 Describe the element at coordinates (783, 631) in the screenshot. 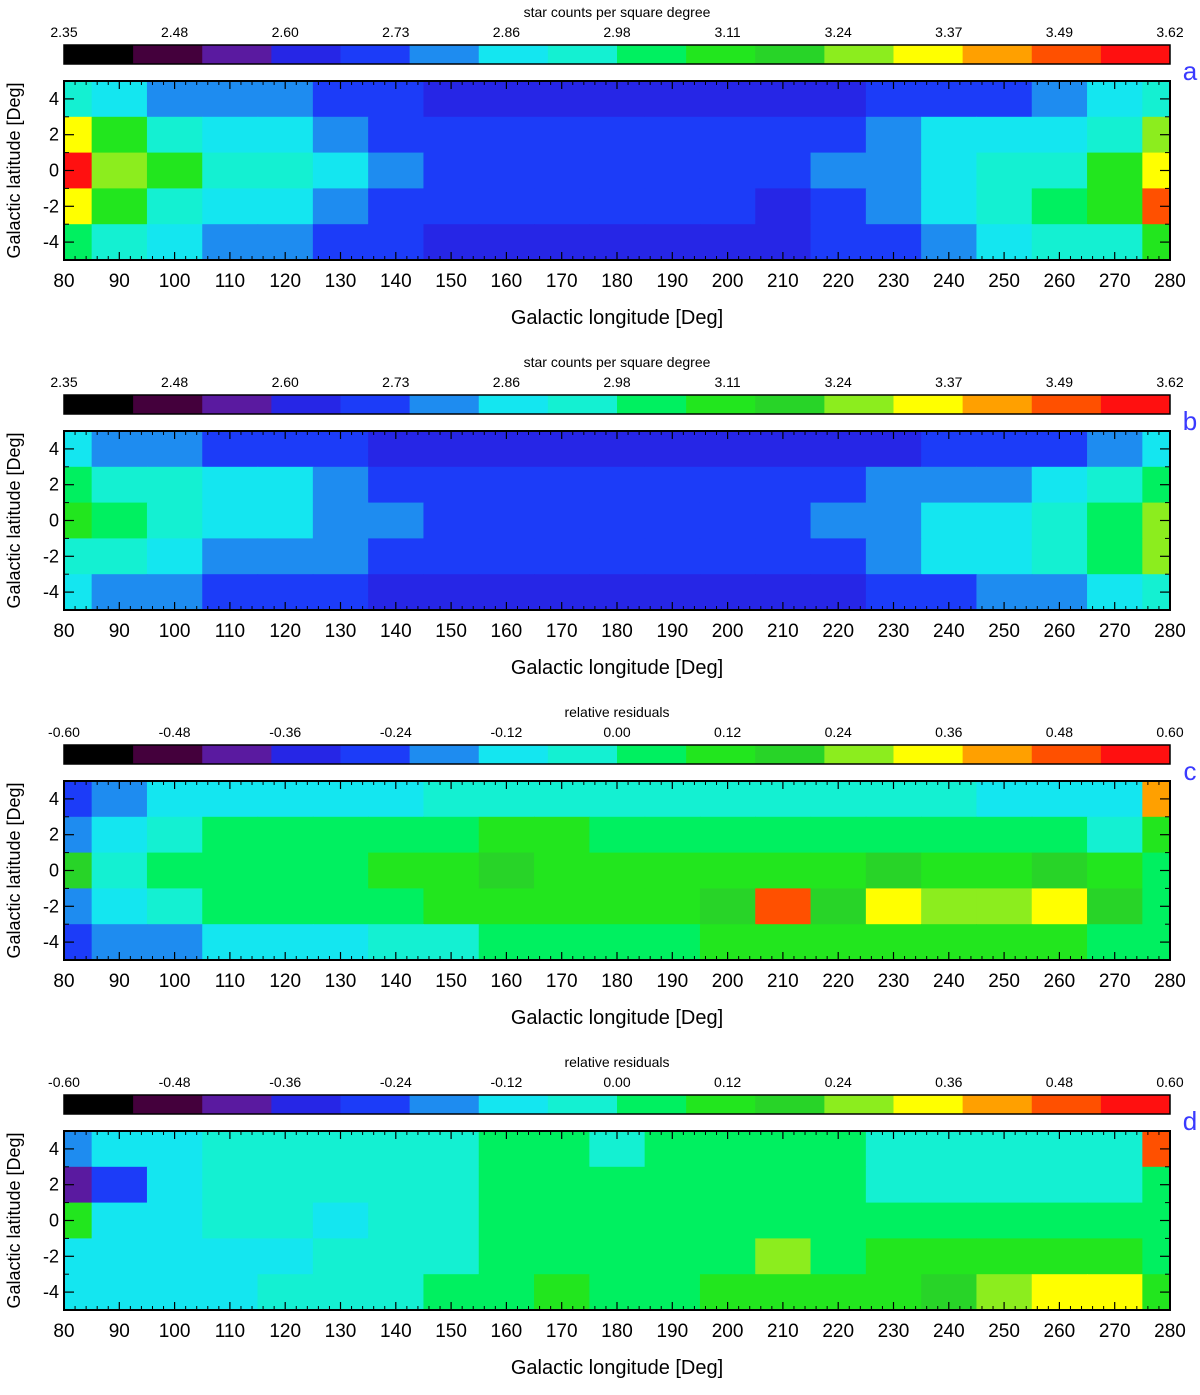

I see `x-tick-label: 210` at that location.